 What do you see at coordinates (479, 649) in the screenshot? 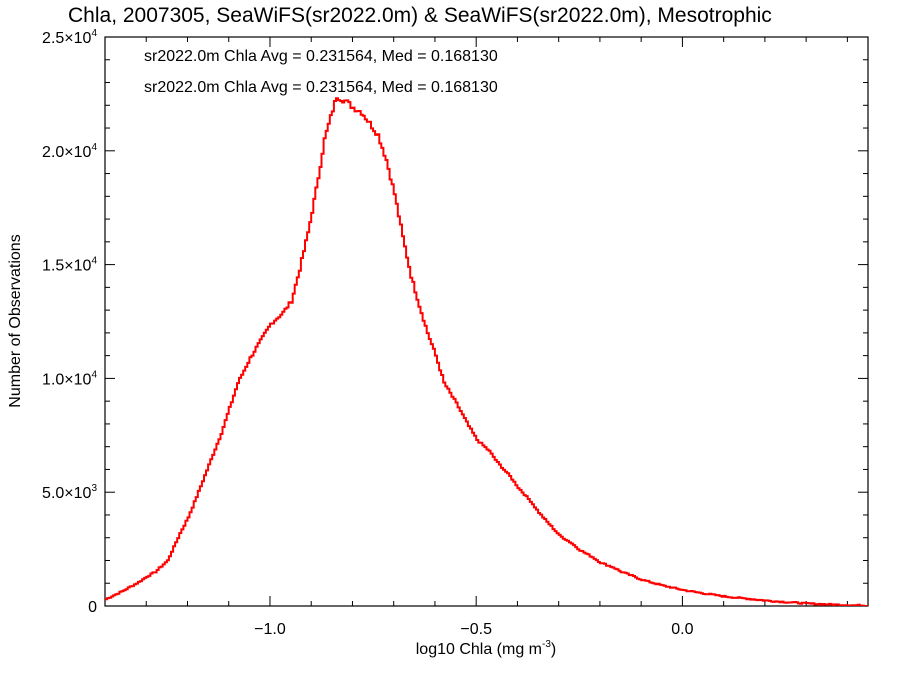
I see `x-axis-label-text: log10 Chla (mg m` at bounding box center [479, 649].